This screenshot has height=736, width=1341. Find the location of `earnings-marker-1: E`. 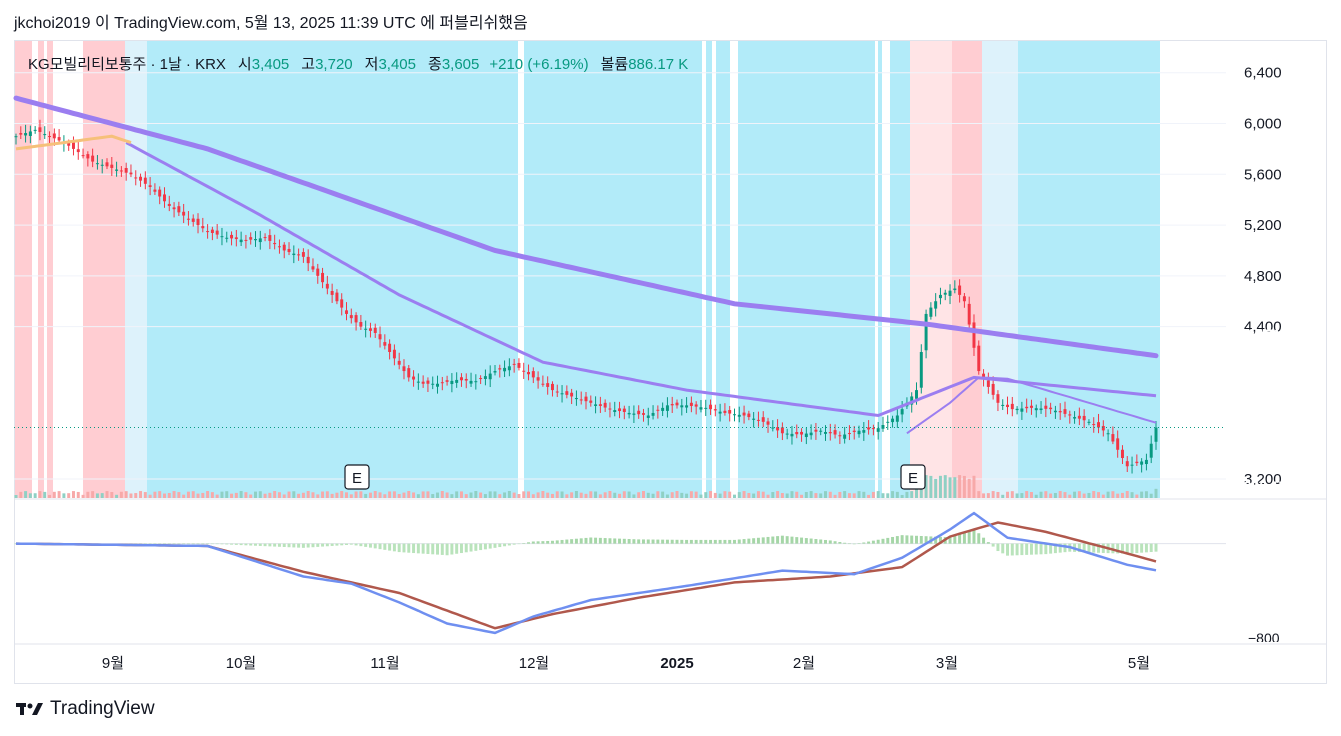

earnings-marker-1: E is located at coordinates (913, 477).